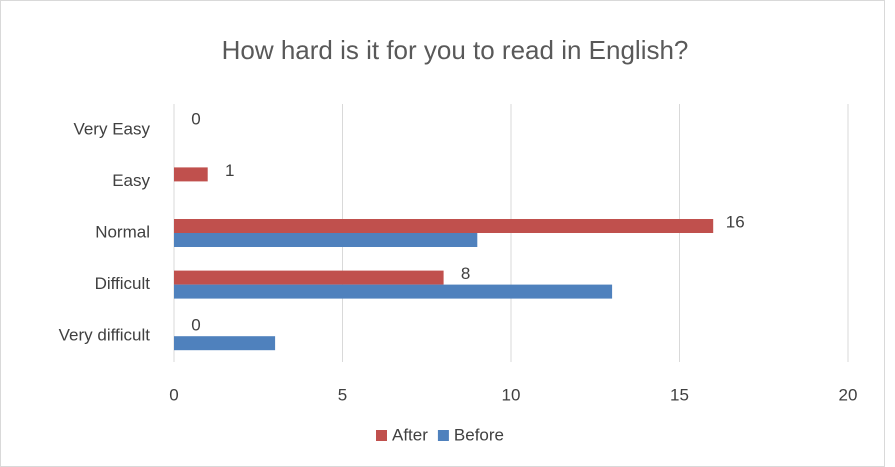 The width and height of the screenshot is (895, 467). Describe the element at coordinates (111, 128) in the screenshot. I see `y-tick-label: Very Easy` at that location.